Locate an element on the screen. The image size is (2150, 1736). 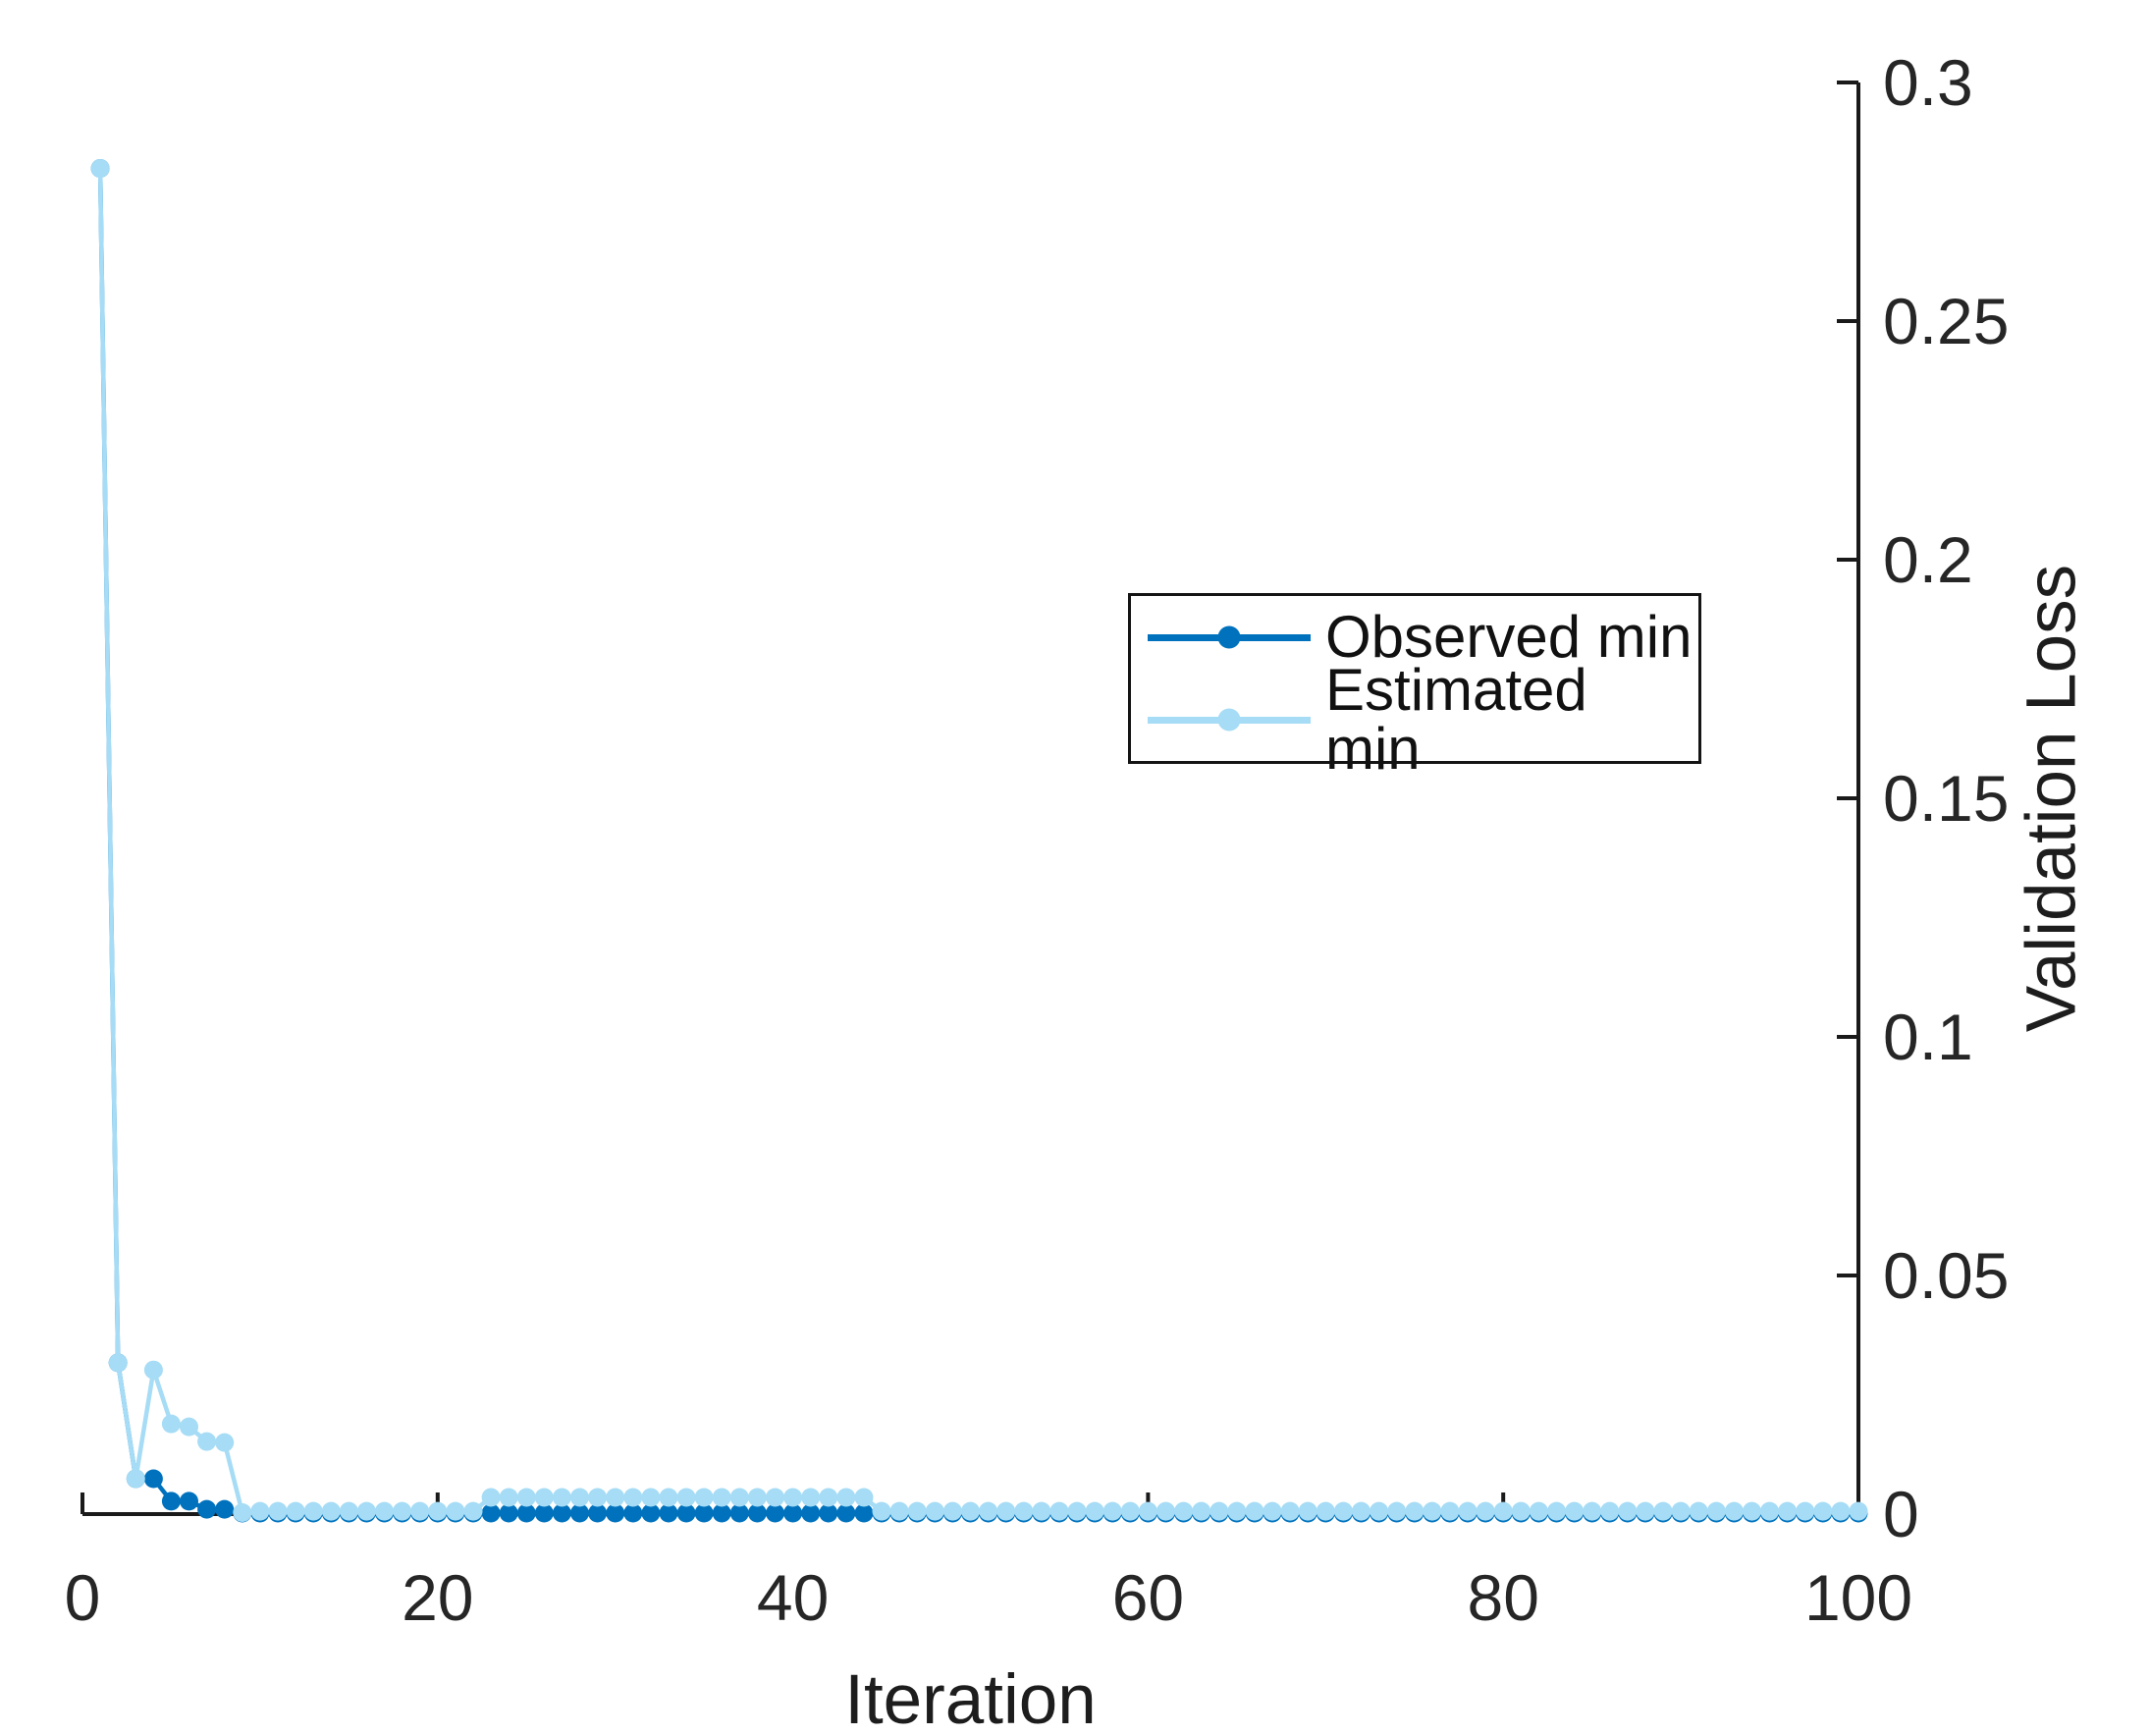
x-axis-title: Iteration is located at coordinates (970, 1698).